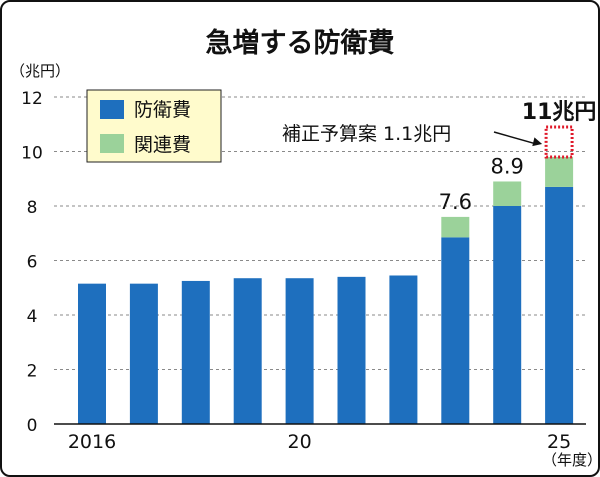  I want to click on y-tick-label-12: 12, so click(32, 99).